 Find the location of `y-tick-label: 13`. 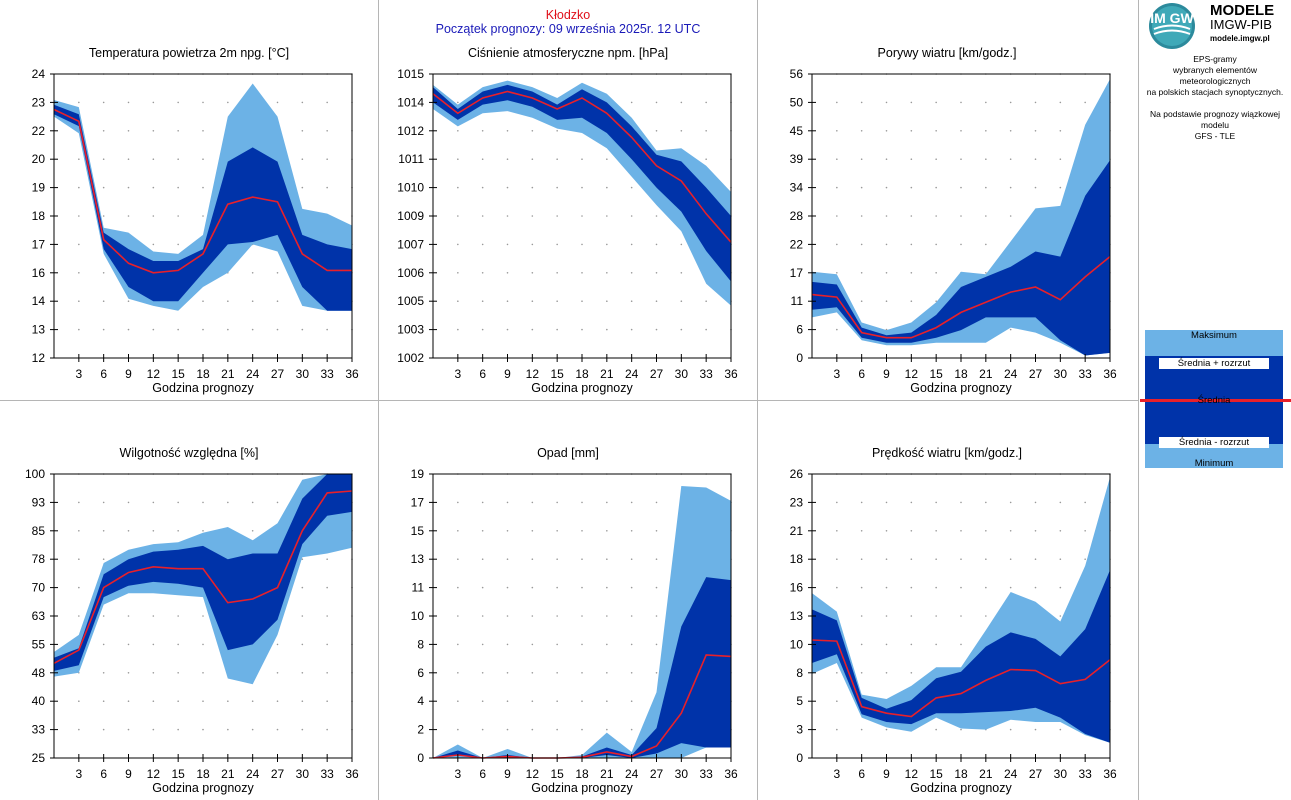

y-tick-label: 13 is located at coordinates (797, 616).